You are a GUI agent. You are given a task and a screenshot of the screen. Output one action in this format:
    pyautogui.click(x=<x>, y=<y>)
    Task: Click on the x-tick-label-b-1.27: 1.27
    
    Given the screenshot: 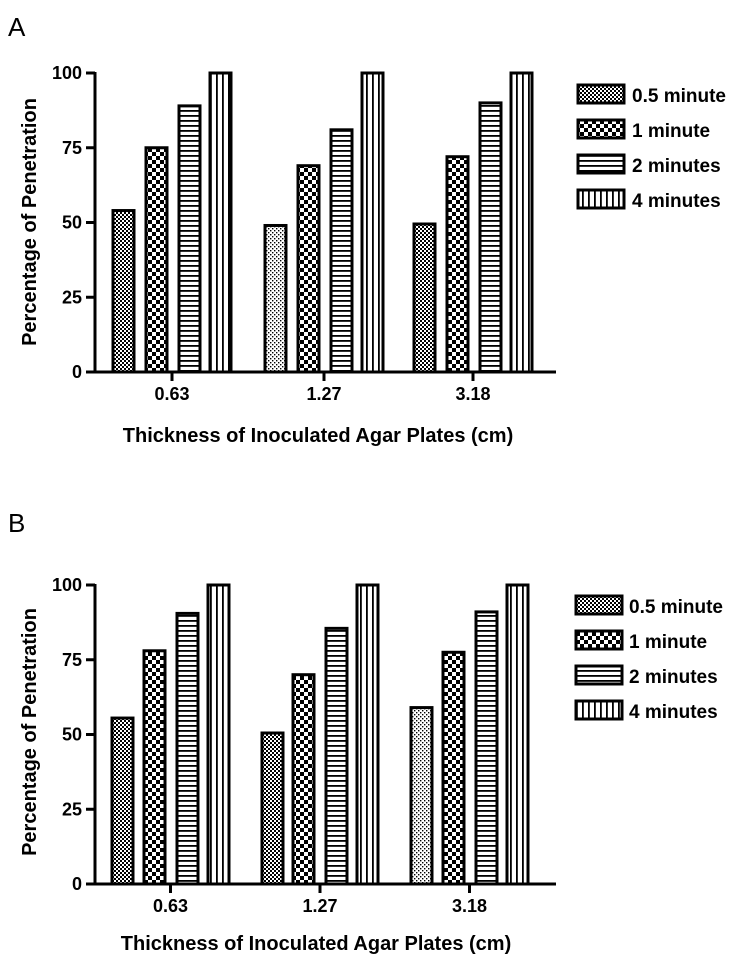 What is the action you would take?
    pyautogui.click(x=319, y=906)
    